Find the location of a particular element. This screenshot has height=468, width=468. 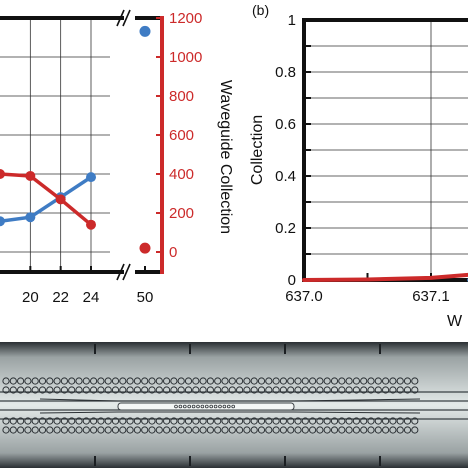

right-y-tick-label: 600 is located at coordinates (181, 135).